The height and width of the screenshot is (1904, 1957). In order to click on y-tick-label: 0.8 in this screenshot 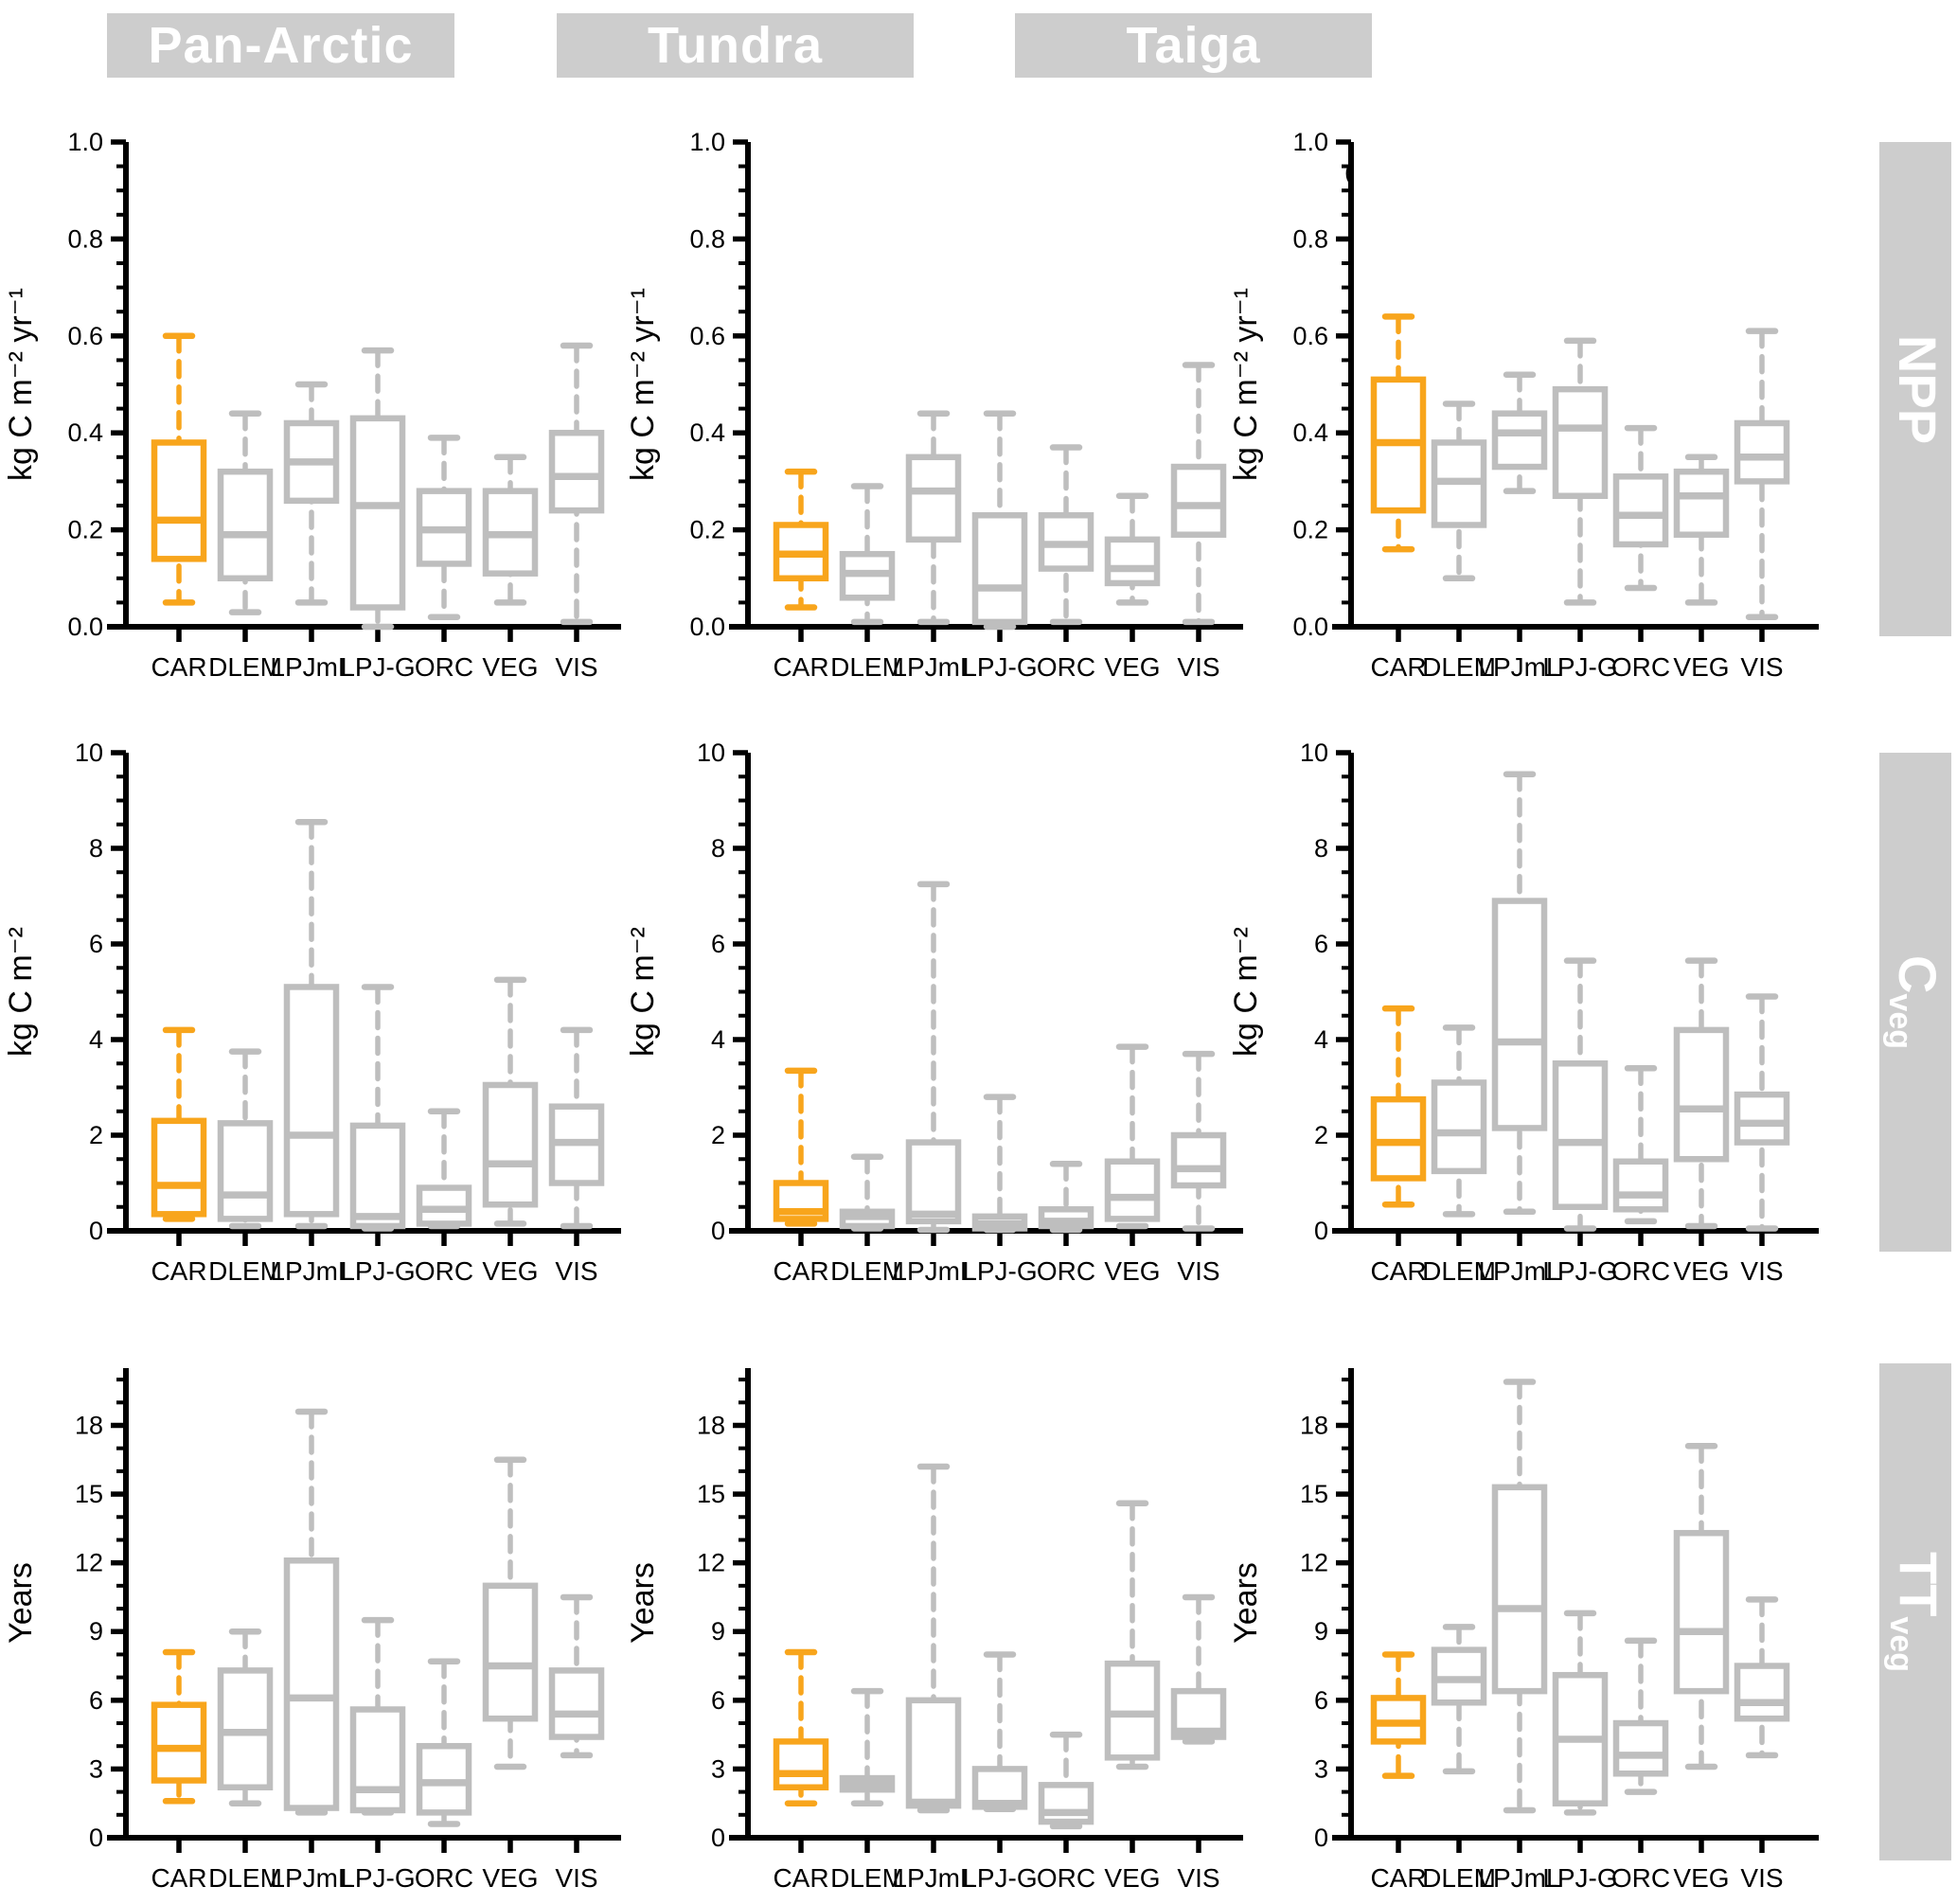, I will do `click(85, 239)`.